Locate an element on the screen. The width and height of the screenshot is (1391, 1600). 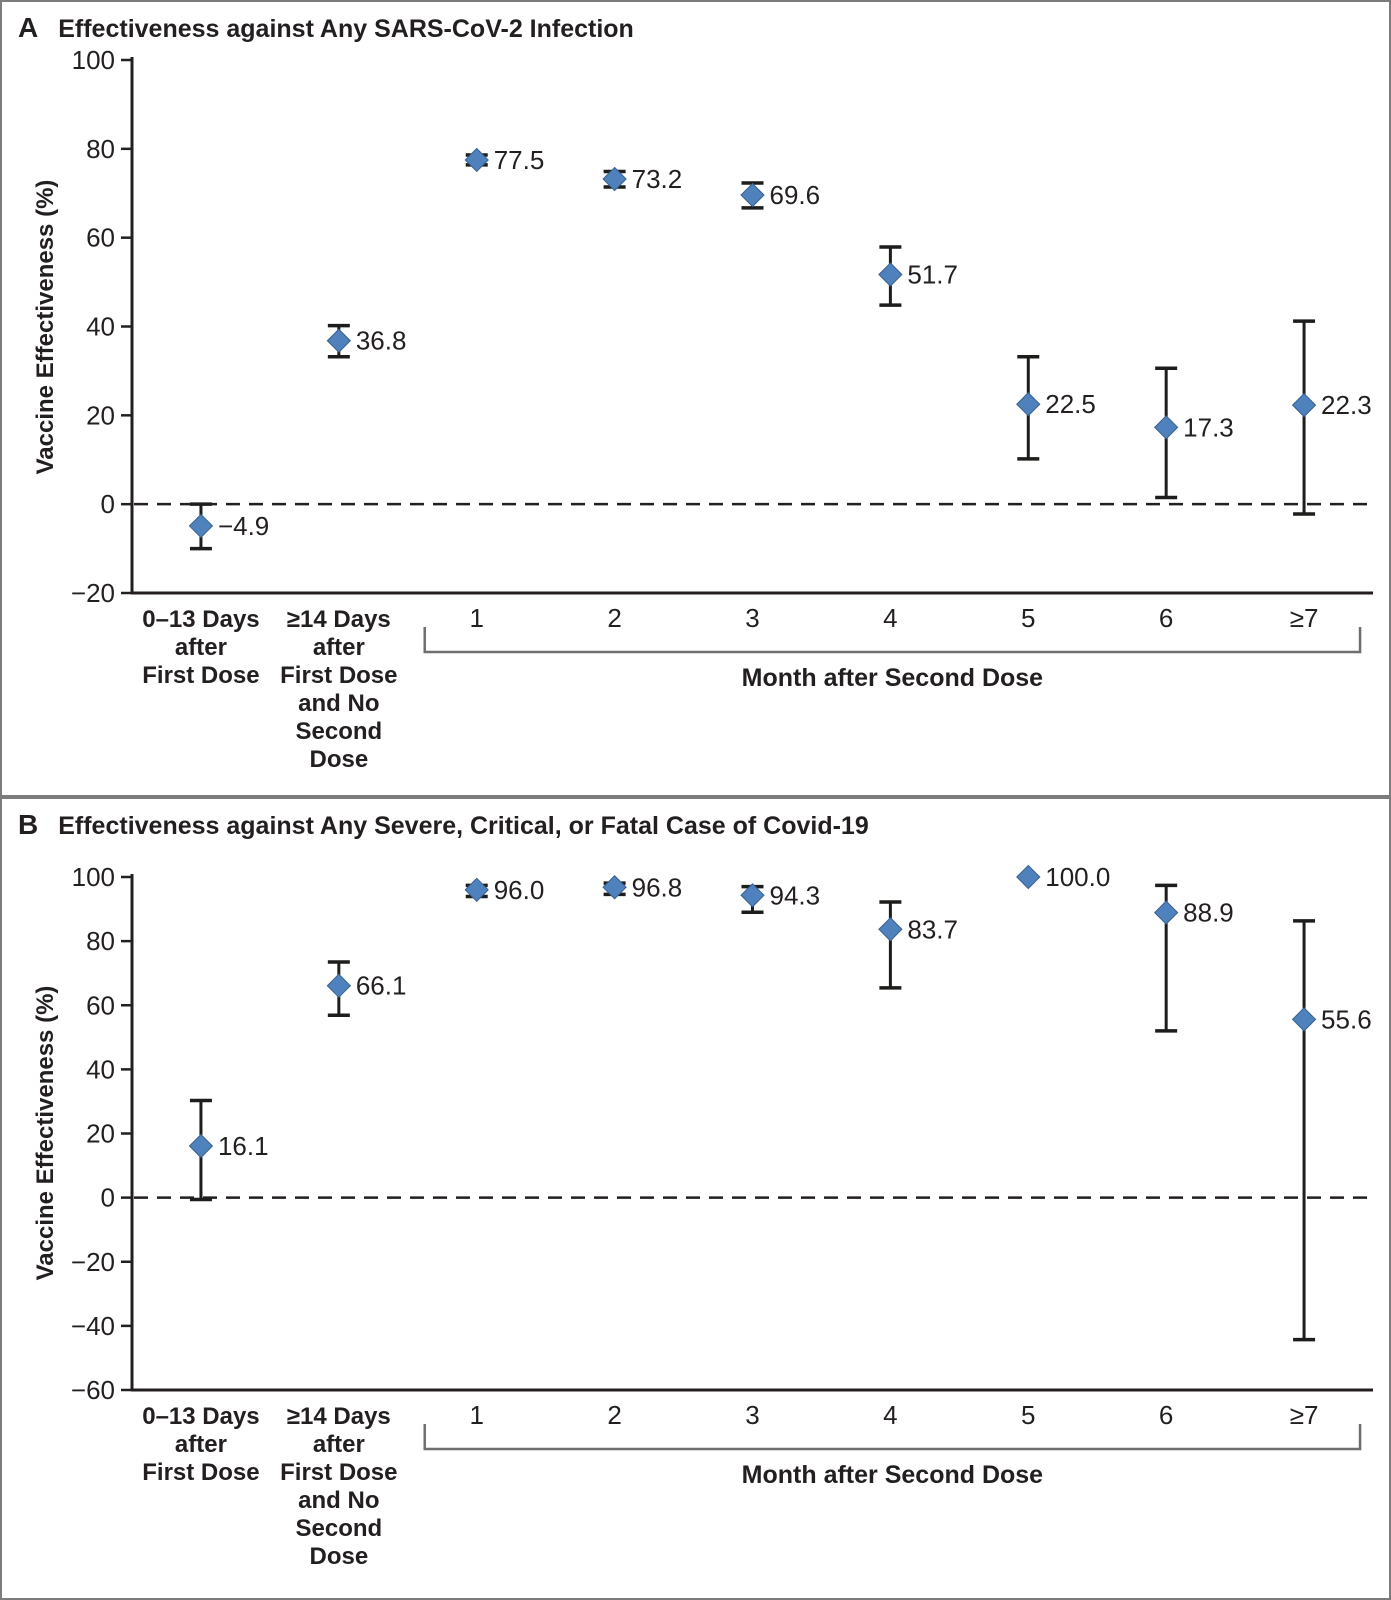
value-label: 83.7 is located at coordinates (932, 929).